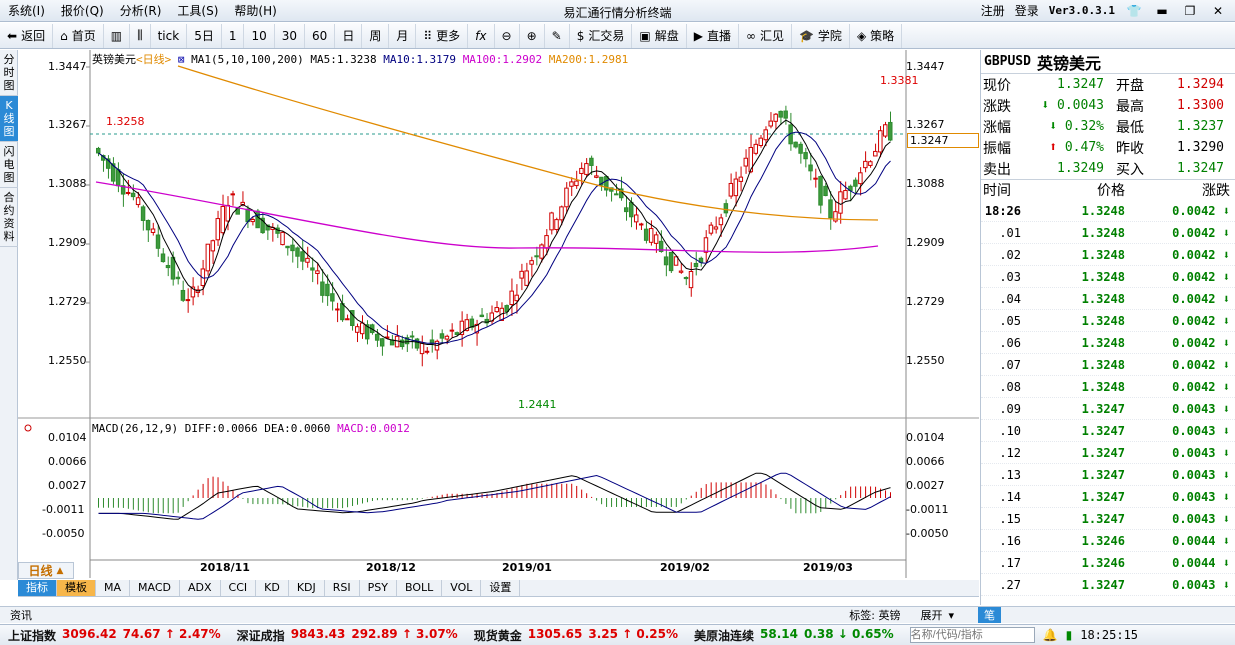 The image size is (1235, 645). Describe the element at coordinates (82, 11) in the screenshot. I see `menu-quote: 报价(Q)` at that location.